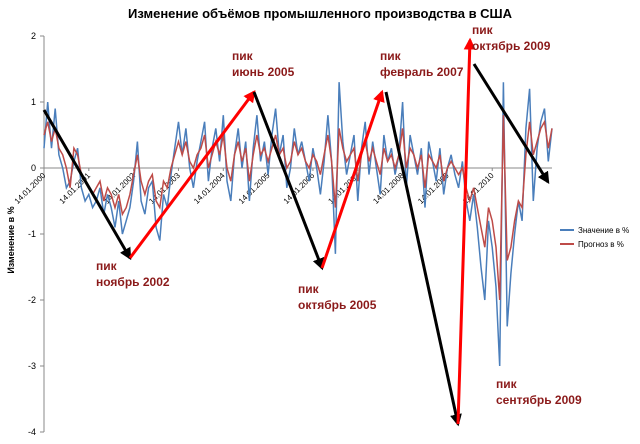  What do you see at coordinates (33, 102) in the screenshot?
I see `y-tick-label: 1` at bounding box center [33, 102].